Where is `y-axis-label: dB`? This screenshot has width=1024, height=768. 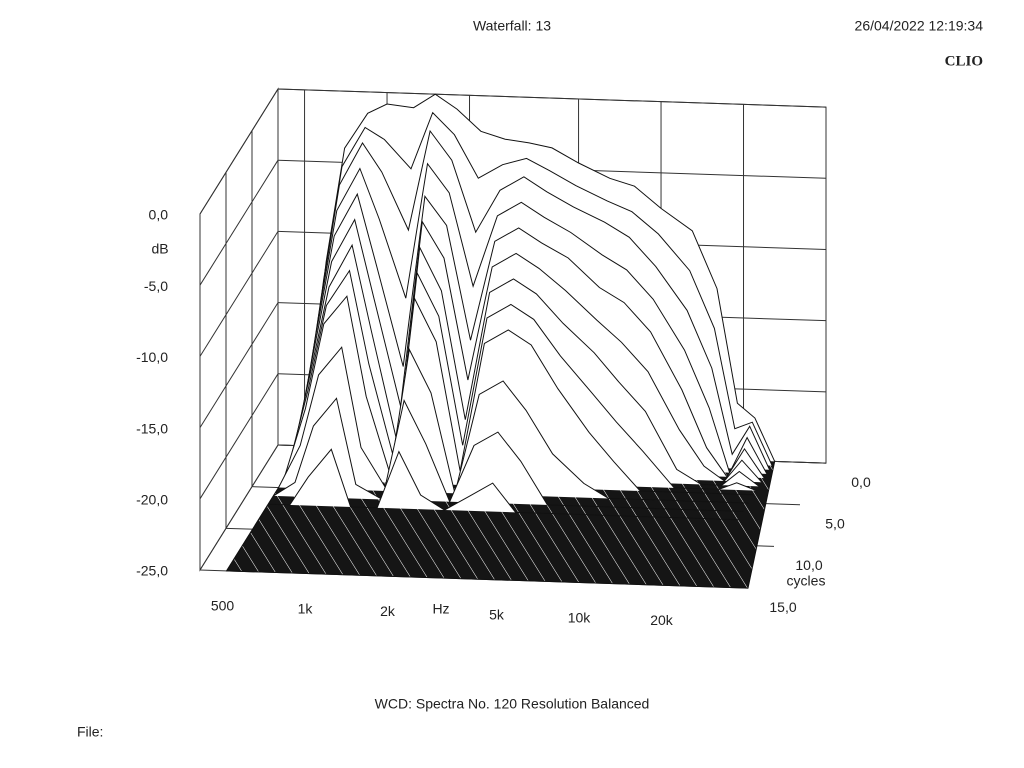 y-axis-label: dB is located at coordinates (159, 249).